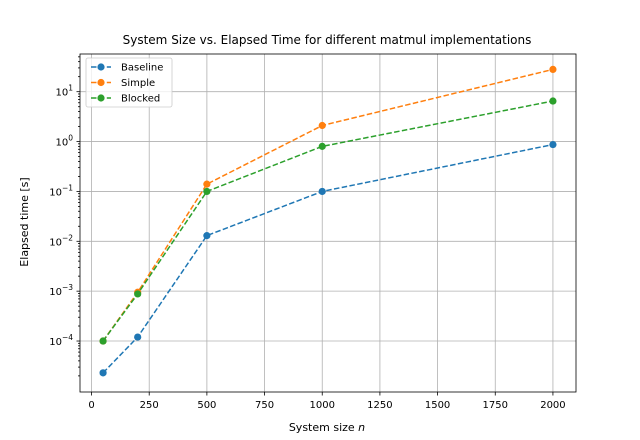 Image resolution: width=640 pixels, height=440 pixels. I want to click on legend-label: Baseline, so click(142, 68).